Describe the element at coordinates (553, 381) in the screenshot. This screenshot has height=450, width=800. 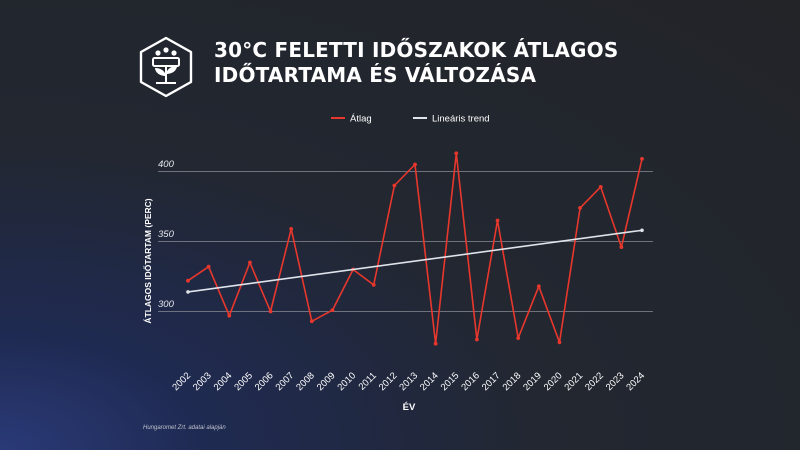
I see `x-tick-label-2020: 2020` at that location.